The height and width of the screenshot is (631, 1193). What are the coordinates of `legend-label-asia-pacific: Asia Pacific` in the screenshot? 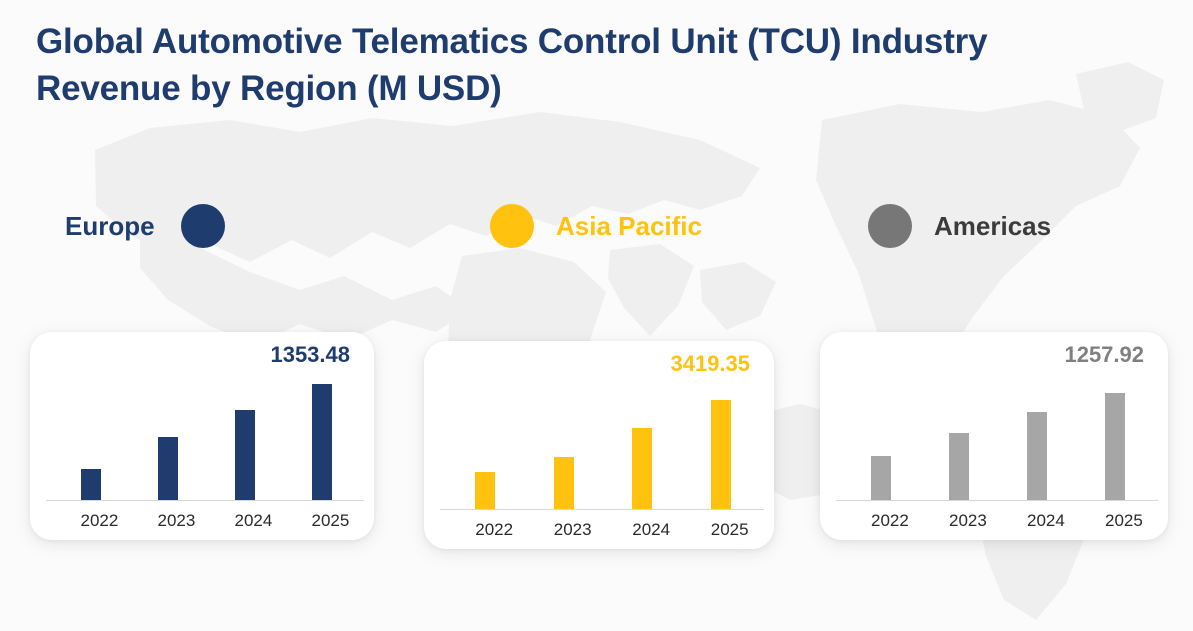 It's located at (629, 225).